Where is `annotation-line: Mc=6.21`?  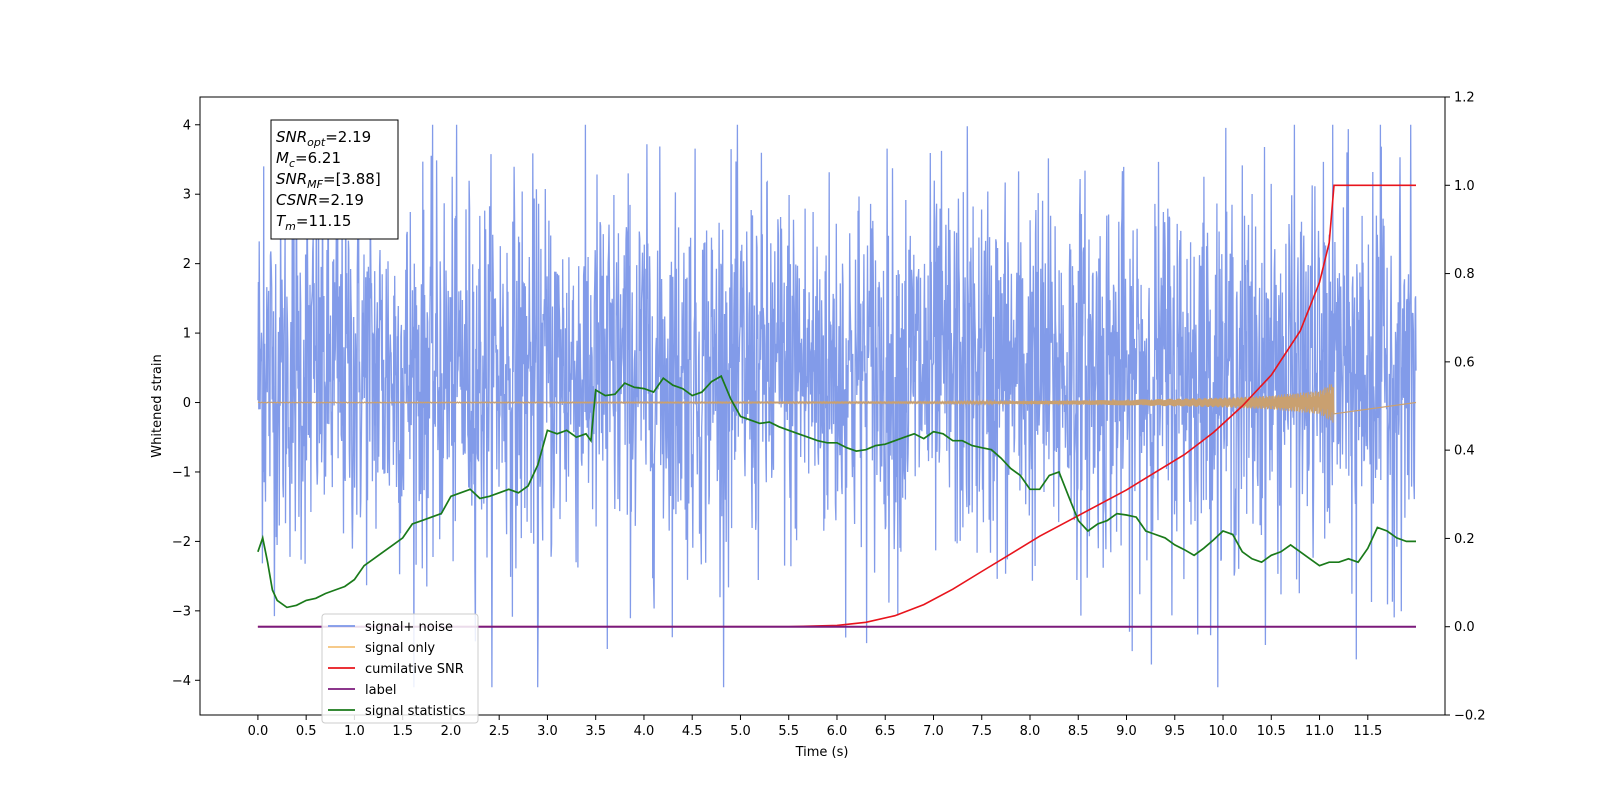
annotation-line: Mc=6.21 is located at coordinates (308, 159).